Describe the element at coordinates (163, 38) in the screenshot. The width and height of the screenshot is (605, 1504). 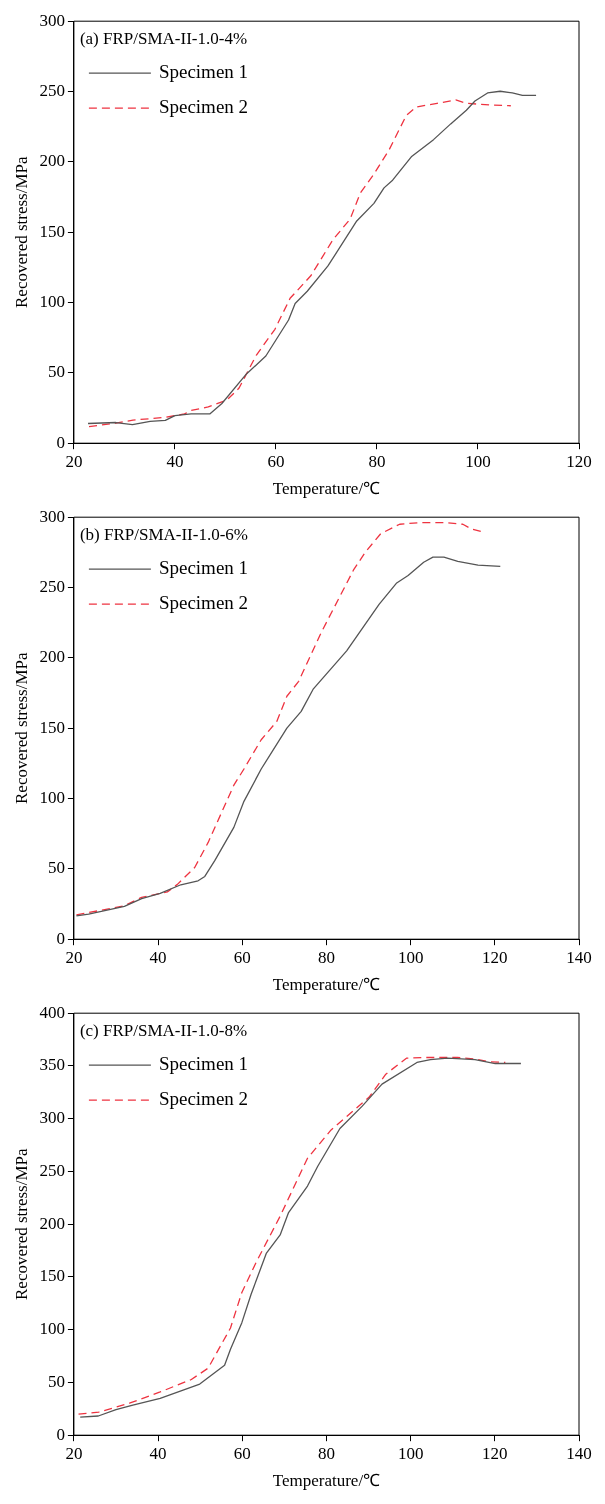
I see `chart-title: (a) FRP/SMA-II-1.0-4%` at that location.